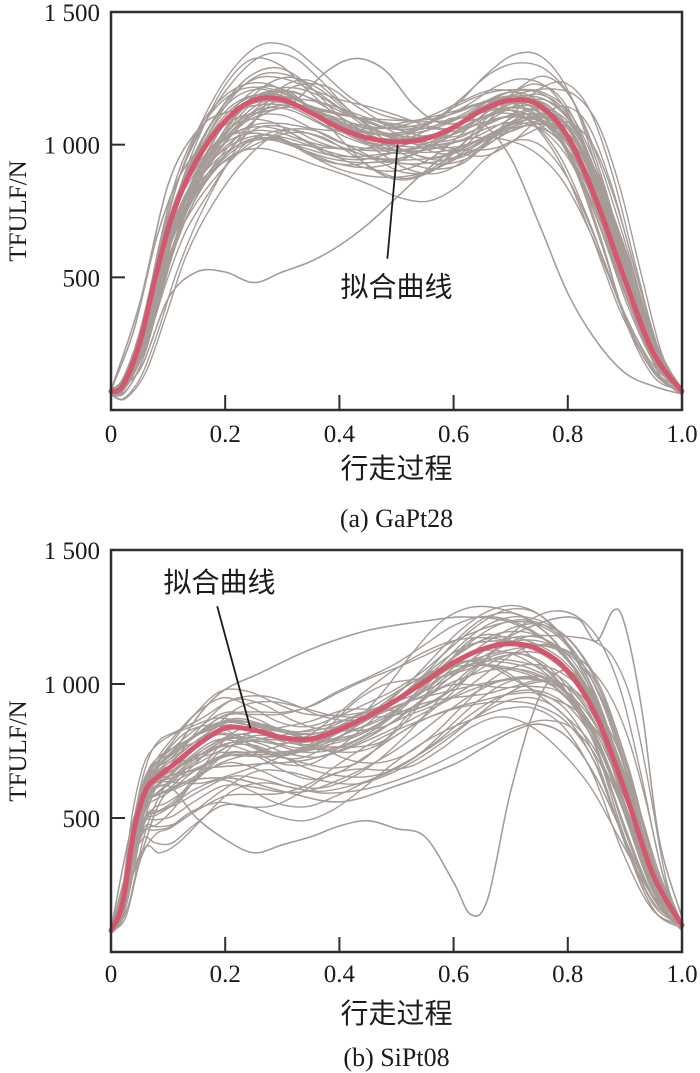 The height and width of the screenshot is (1073, 700). Describe the element at coordinates (396, 518) in the screenshot. I see `panel-caption: (a) GaPt28` at that location.